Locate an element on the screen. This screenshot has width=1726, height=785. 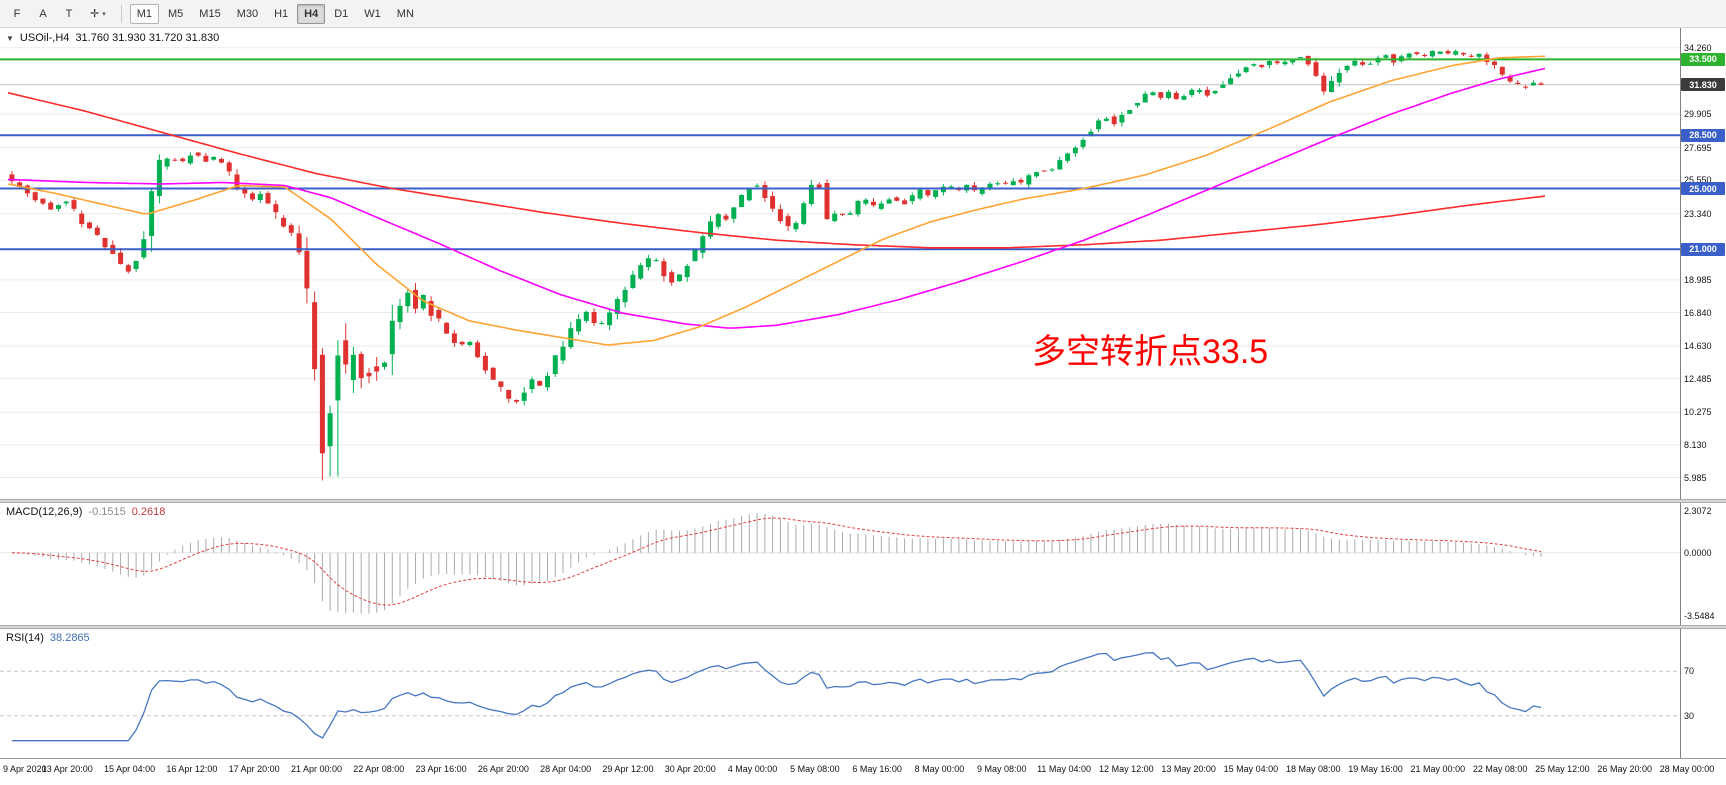
timeframe-button-group: M1 M5 M15 M30 H1 H4 D1 W1 MN is located at coordinates (275, 13).